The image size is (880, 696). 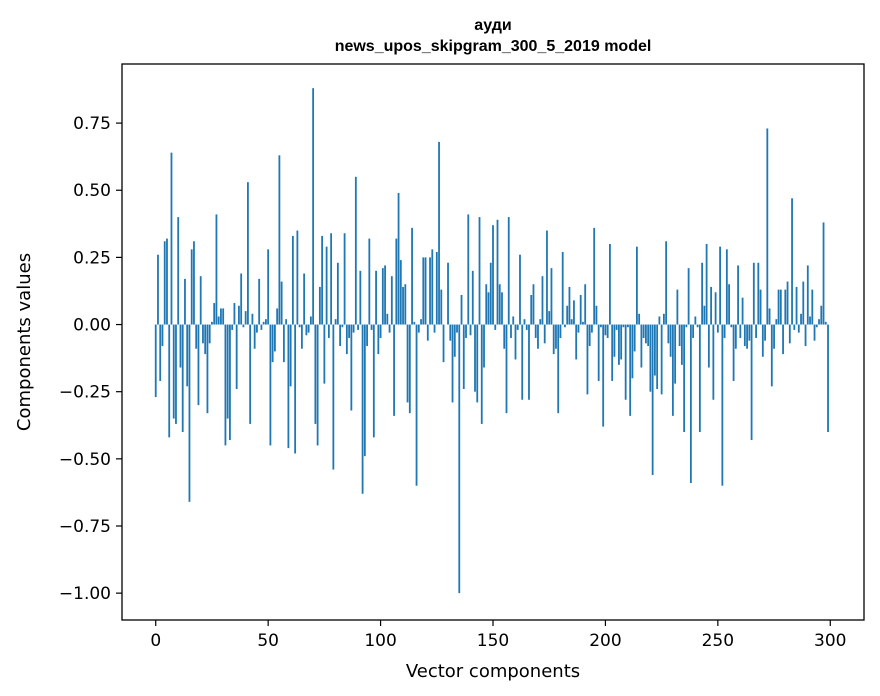 I want to click on x-tick-label: 300, so click(x=830, y=641).